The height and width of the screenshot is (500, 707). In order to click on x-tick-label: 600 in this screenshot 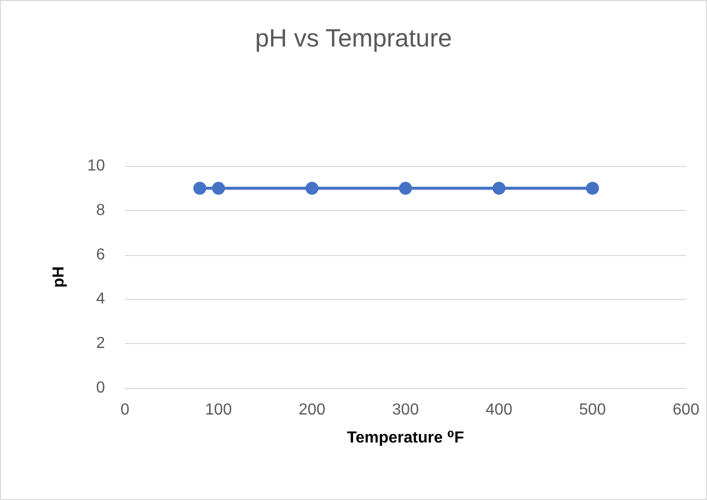, I will do `click(686, 410)`.